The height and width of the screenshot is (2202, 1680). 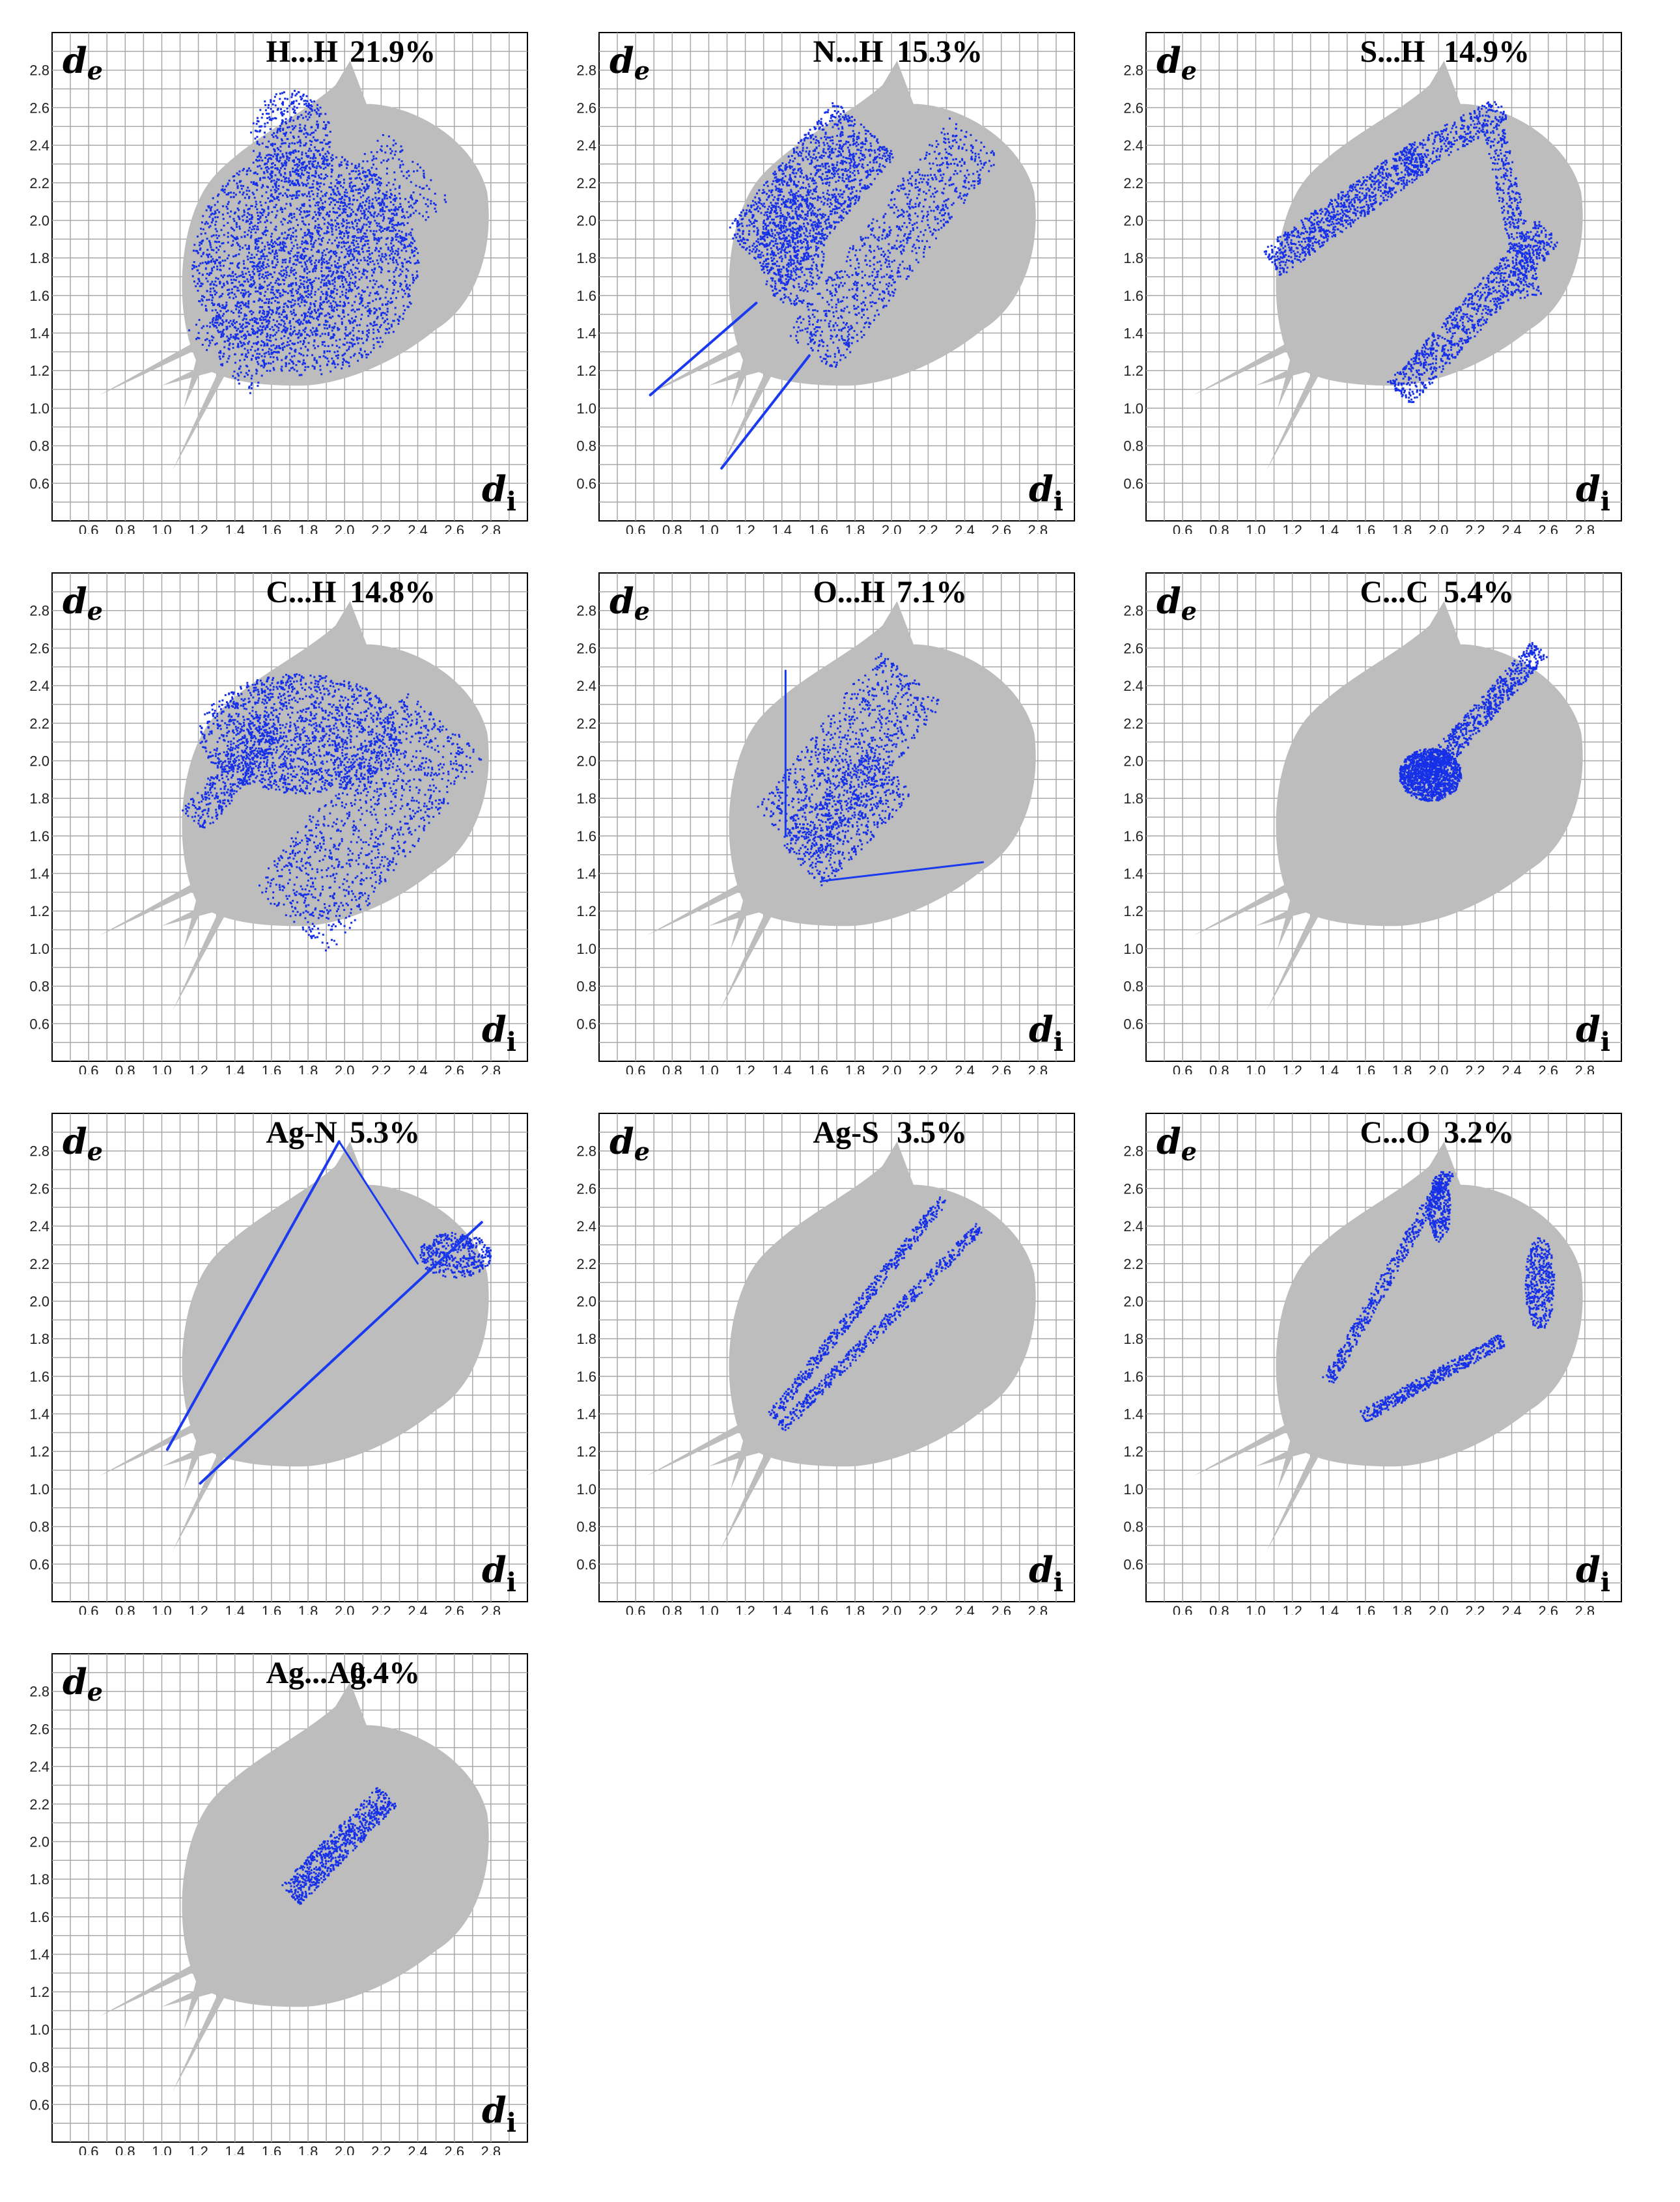 What do you see at coordinates (1183, 1609) in the screenshot?
I see `x-tick-label: 0.6` at bounding box center [1183, 1609].